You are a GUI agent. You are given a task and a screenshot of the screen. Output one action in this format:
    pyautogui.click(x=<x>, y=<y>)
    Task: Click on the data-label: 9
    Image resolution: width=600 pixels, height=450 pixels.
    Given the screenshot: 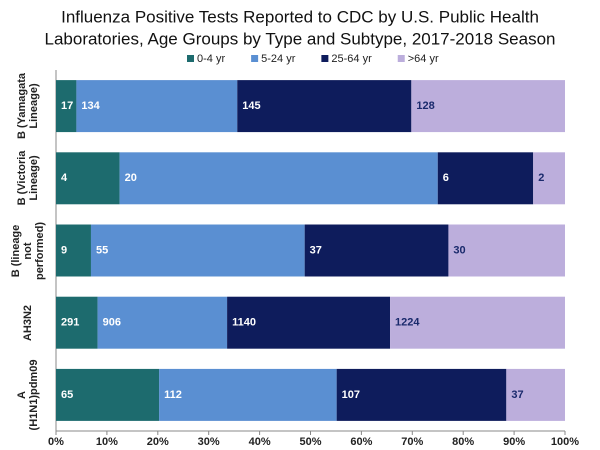 What is the action you would take?
    pyautogui.click(x=64, y=250)
    